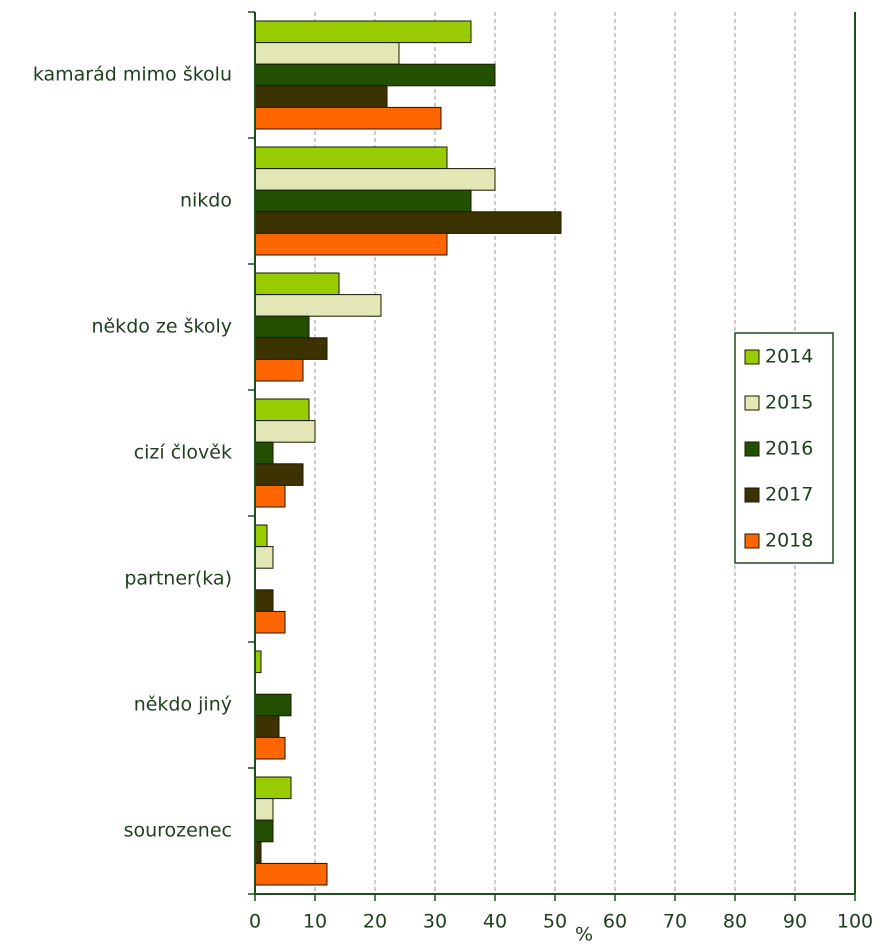  I want to click on legend-box, so click(784, 448).